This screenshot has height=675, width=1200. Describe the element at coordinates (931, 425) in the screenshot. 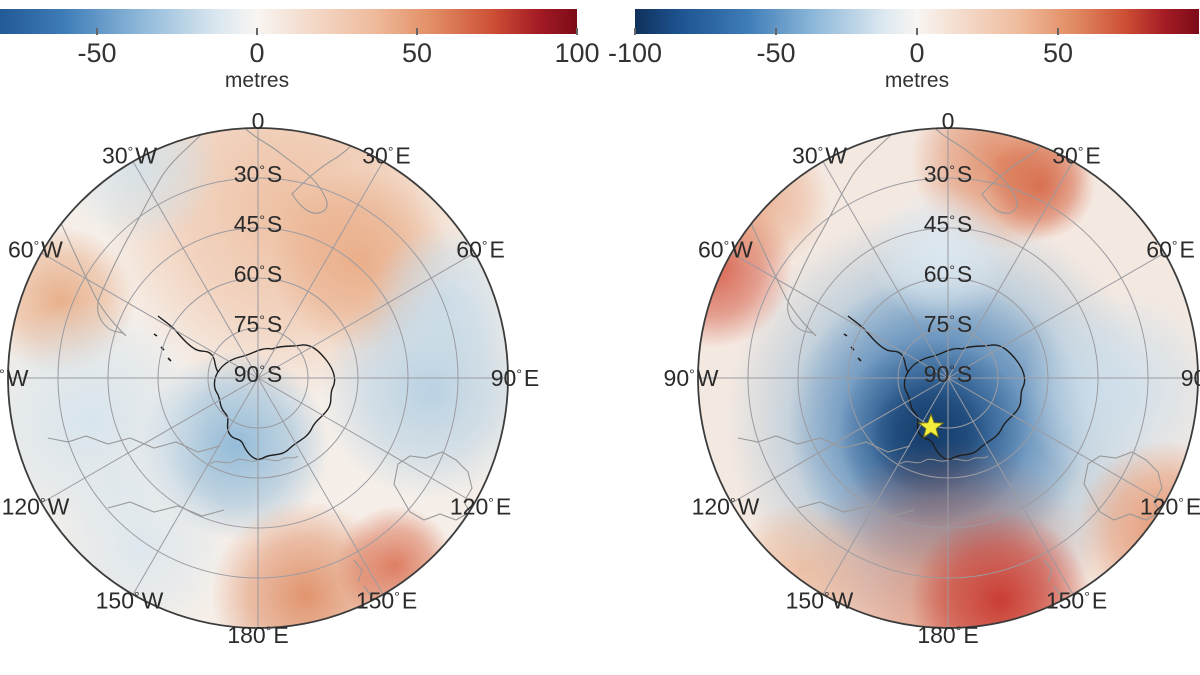

I see `location-star-marker` at that location.